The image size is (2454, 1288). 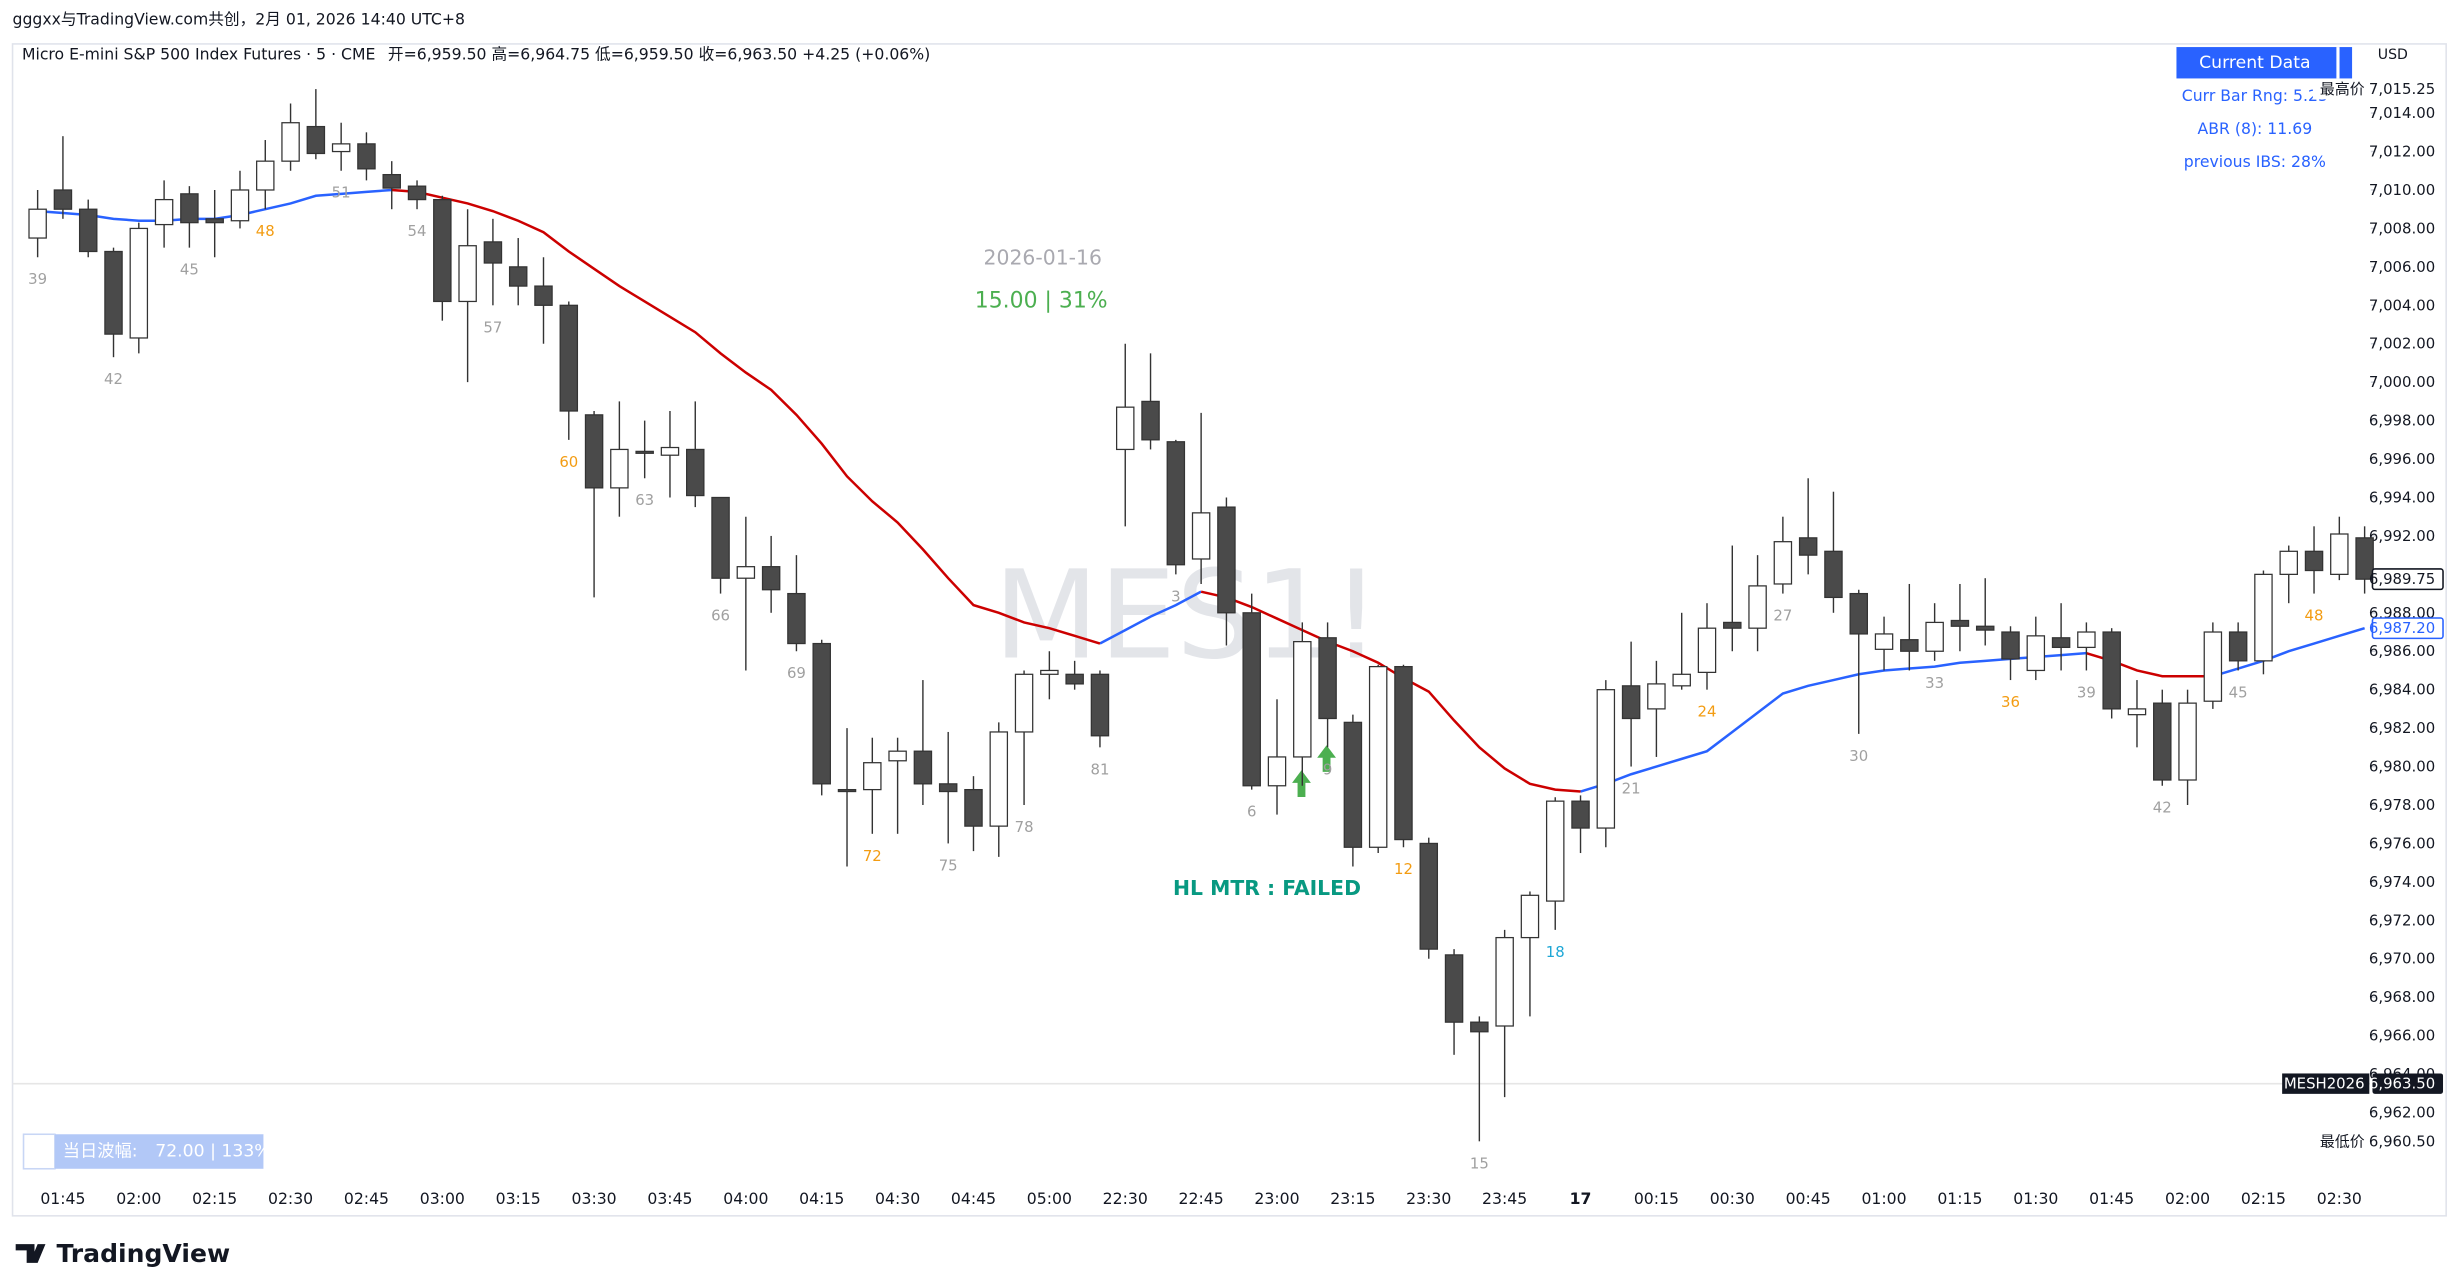 I want to click on bar-count: 21, so click(x=1631, y=789).